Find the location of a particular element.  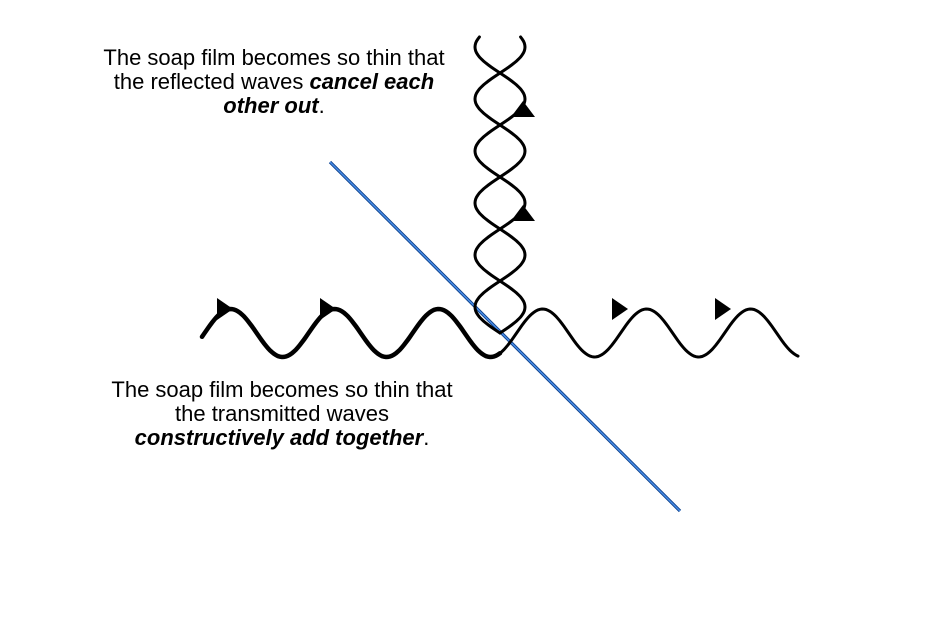

reflected-caption-emphasis-2: other out is located at coordinates (271, 105).